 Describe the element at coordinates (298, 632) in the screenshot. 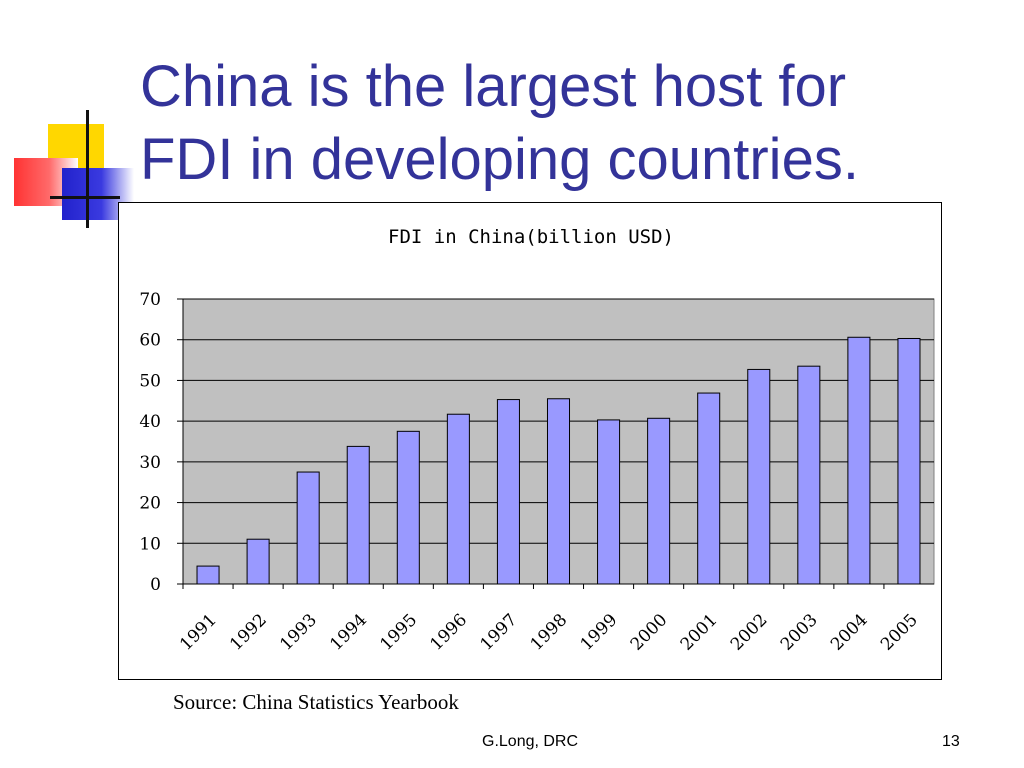

I see `x-tick-label: 1993` at that location.